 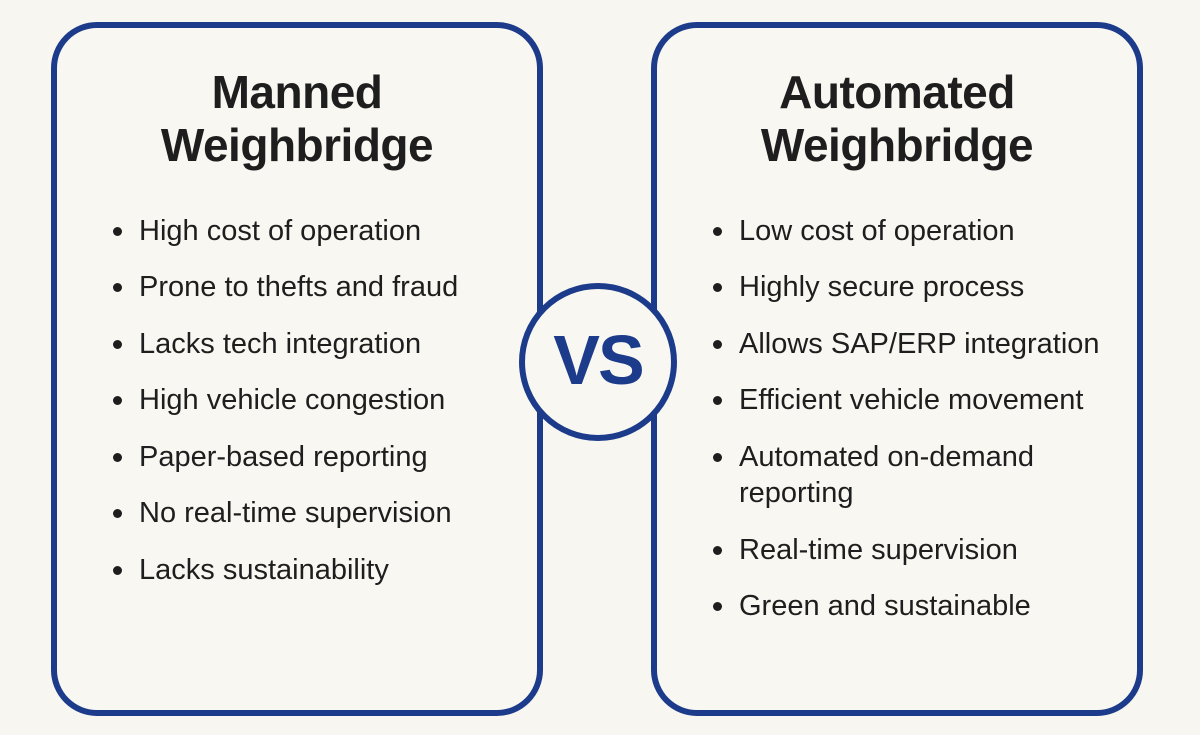 I want to click on list-item: Allows SAP/ERP integration, so click(x=910, y=344).